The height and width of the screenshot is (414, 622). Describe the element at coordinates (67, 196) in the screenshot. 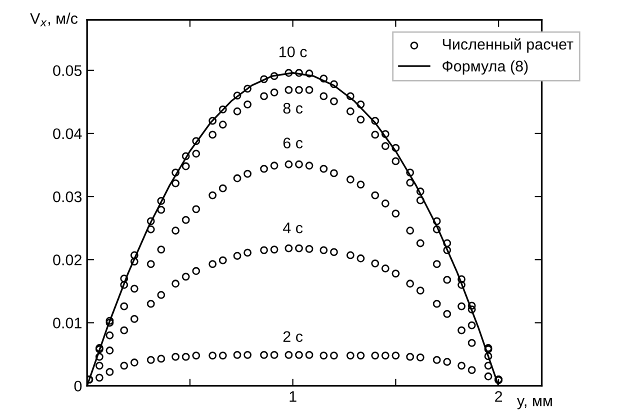

I see `y-tick-label: 0.03` at that location.